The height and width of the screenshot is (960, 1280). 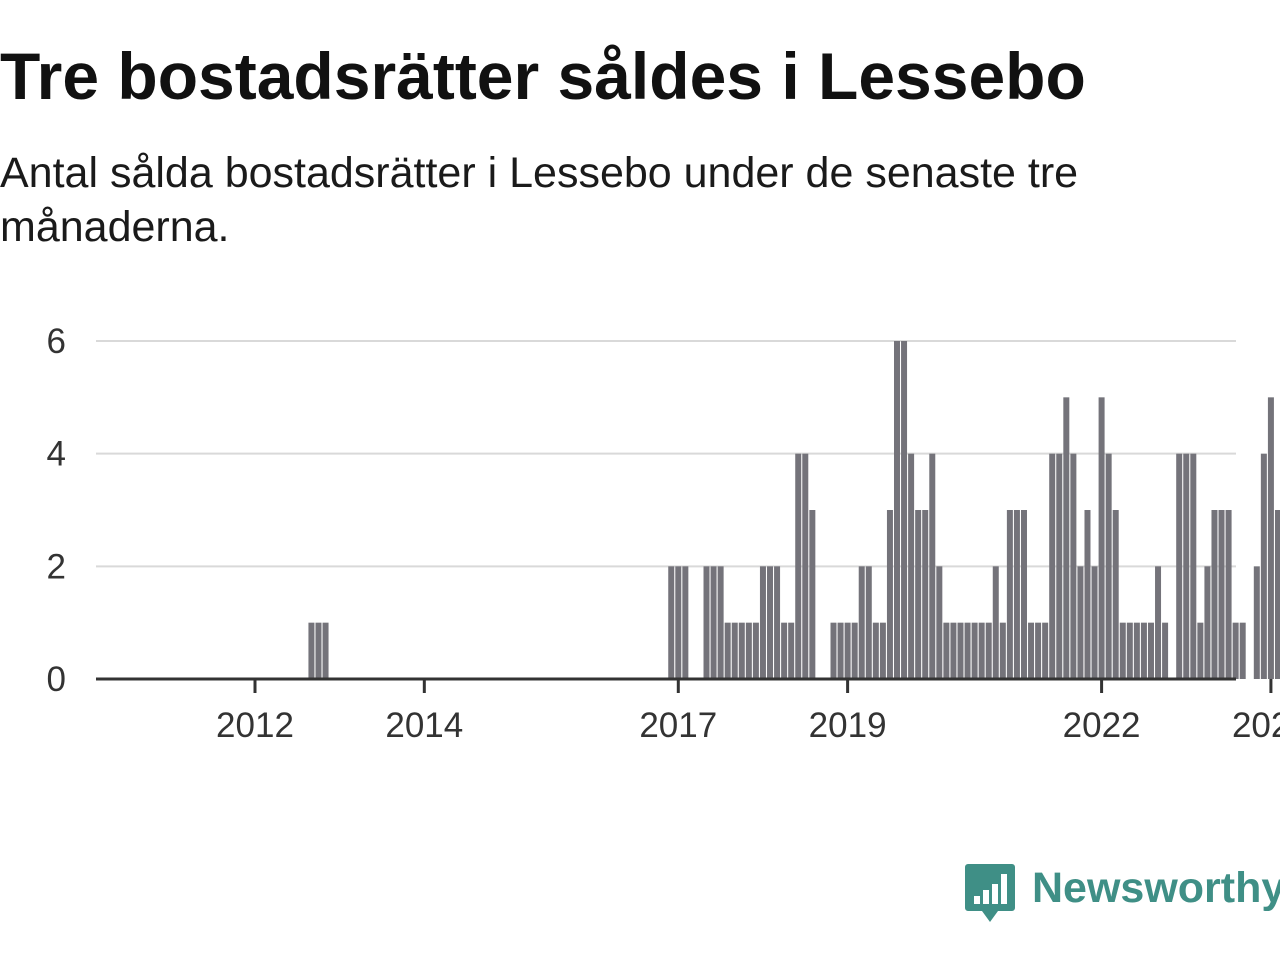 What do you see at coordinates (255, 725) in the screenshot?
I see `x-tick-label: 2012` at bounding box center [255, 725].